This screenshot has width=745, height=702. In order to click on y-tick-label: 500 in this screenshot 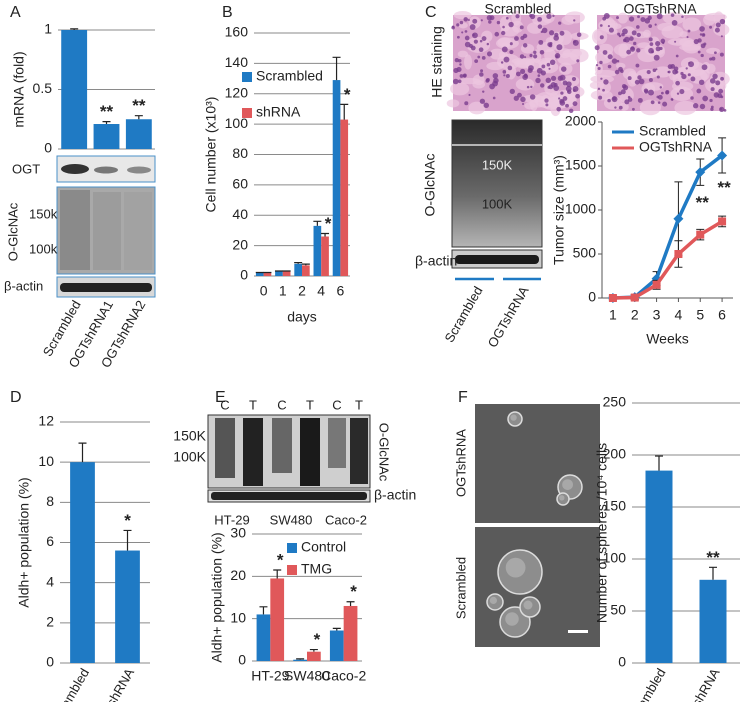, I will do `click(585, 253)`.